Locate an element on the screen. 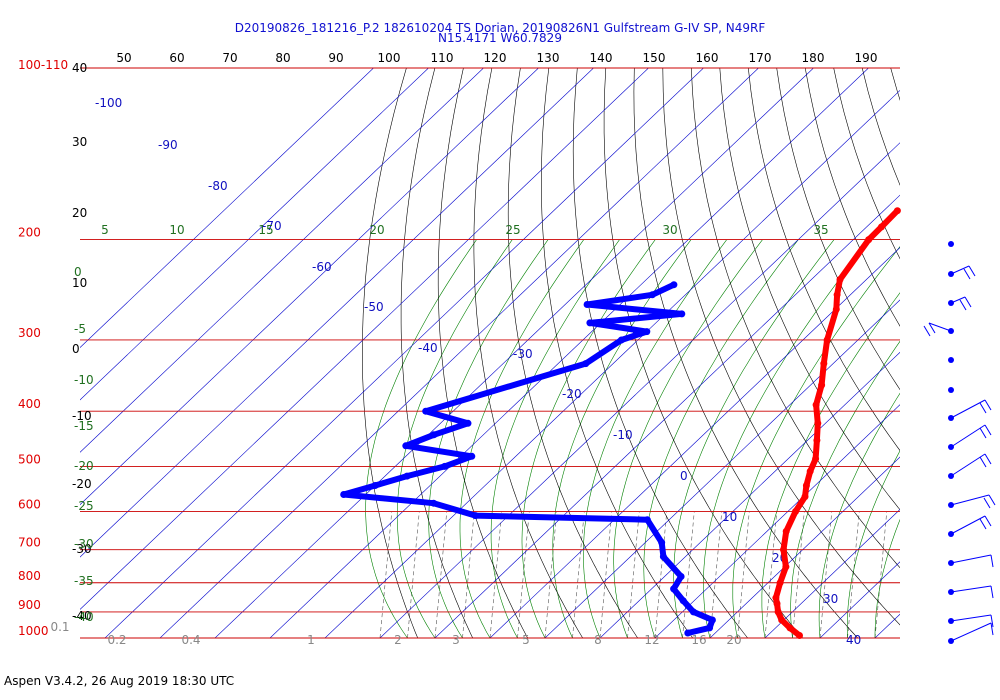  isotherm-label: -30 is located at coordinates (523, 354).